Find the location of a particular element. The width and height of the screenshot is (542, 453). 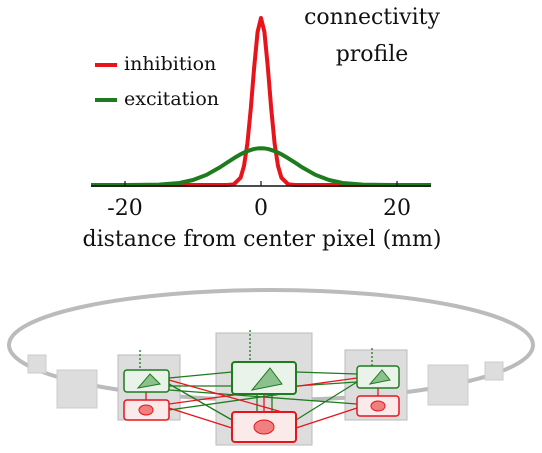

x-tick-label: 20 is located at coordinates (397, 208).